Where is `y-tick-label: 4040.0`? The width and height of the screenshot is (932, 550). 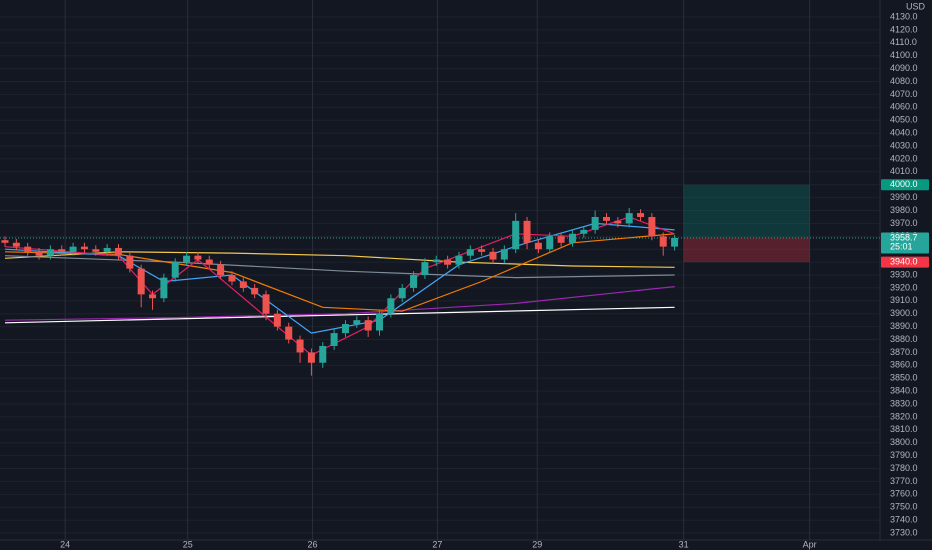 y-tick-label: 4040.0 is located at coordinates (904, 133).